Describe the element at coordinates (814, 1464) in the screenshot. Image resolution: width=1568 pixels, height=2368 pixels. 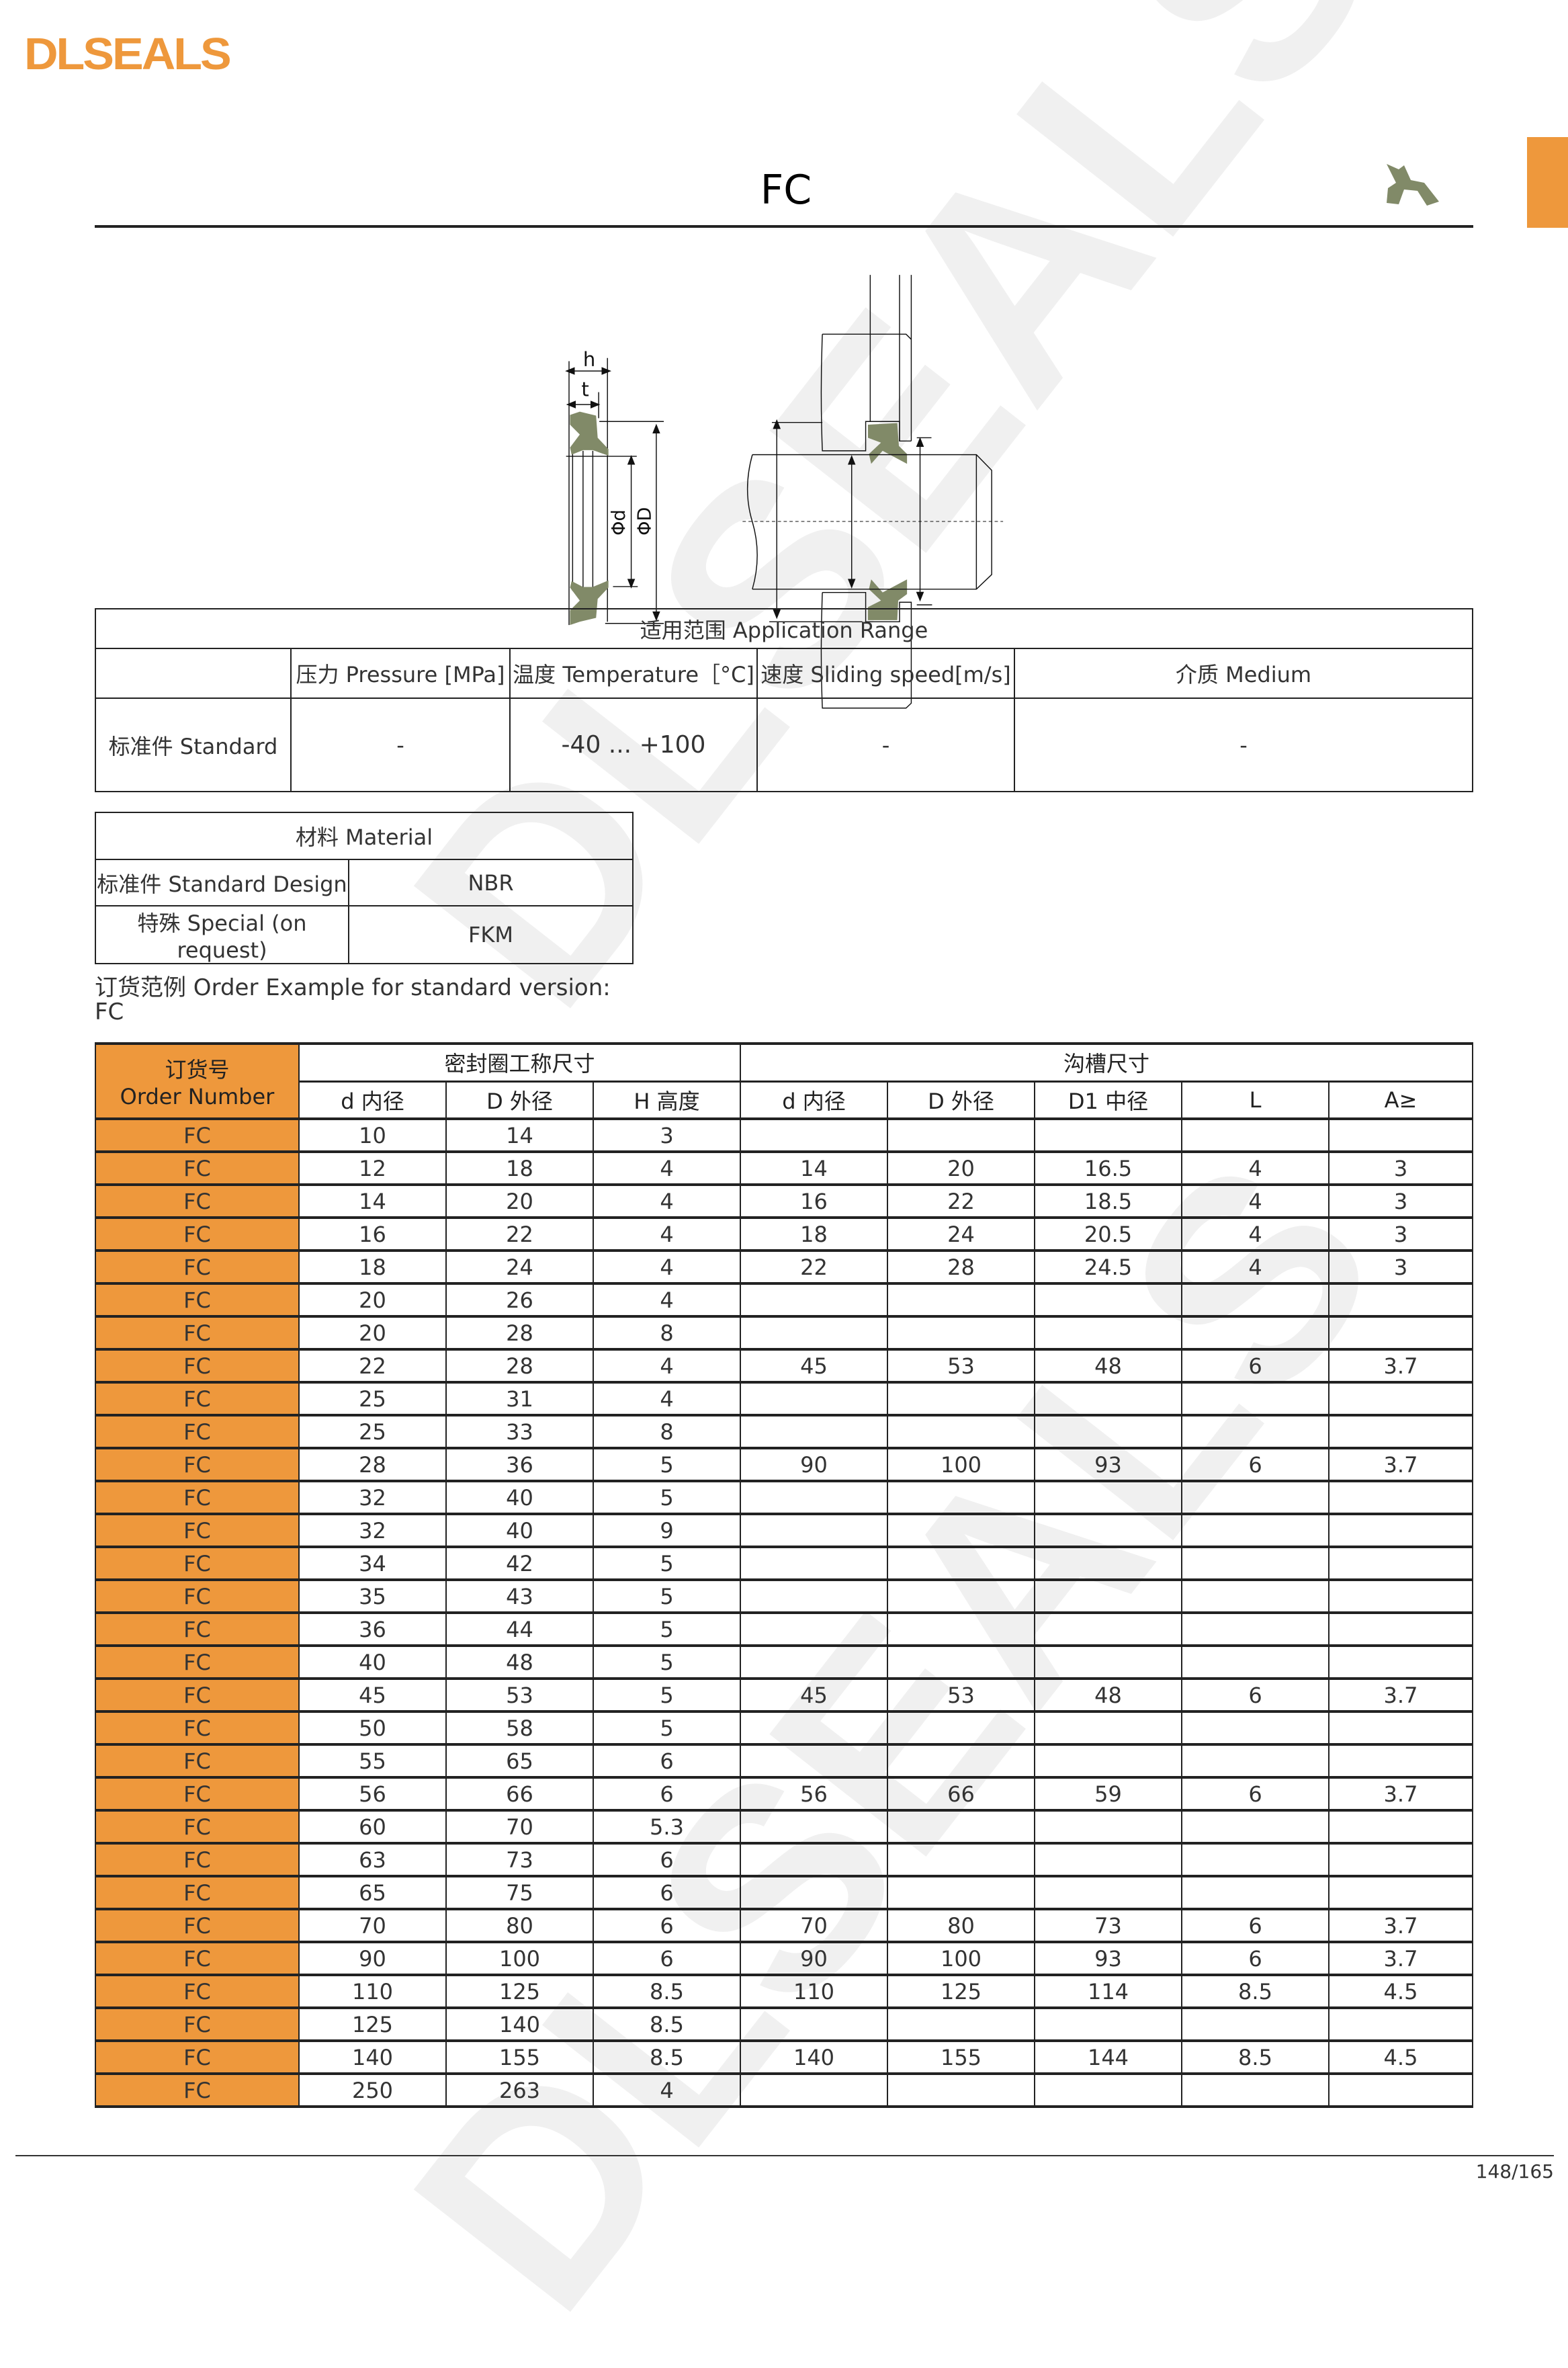
I see `table-cell: 90` at that location.